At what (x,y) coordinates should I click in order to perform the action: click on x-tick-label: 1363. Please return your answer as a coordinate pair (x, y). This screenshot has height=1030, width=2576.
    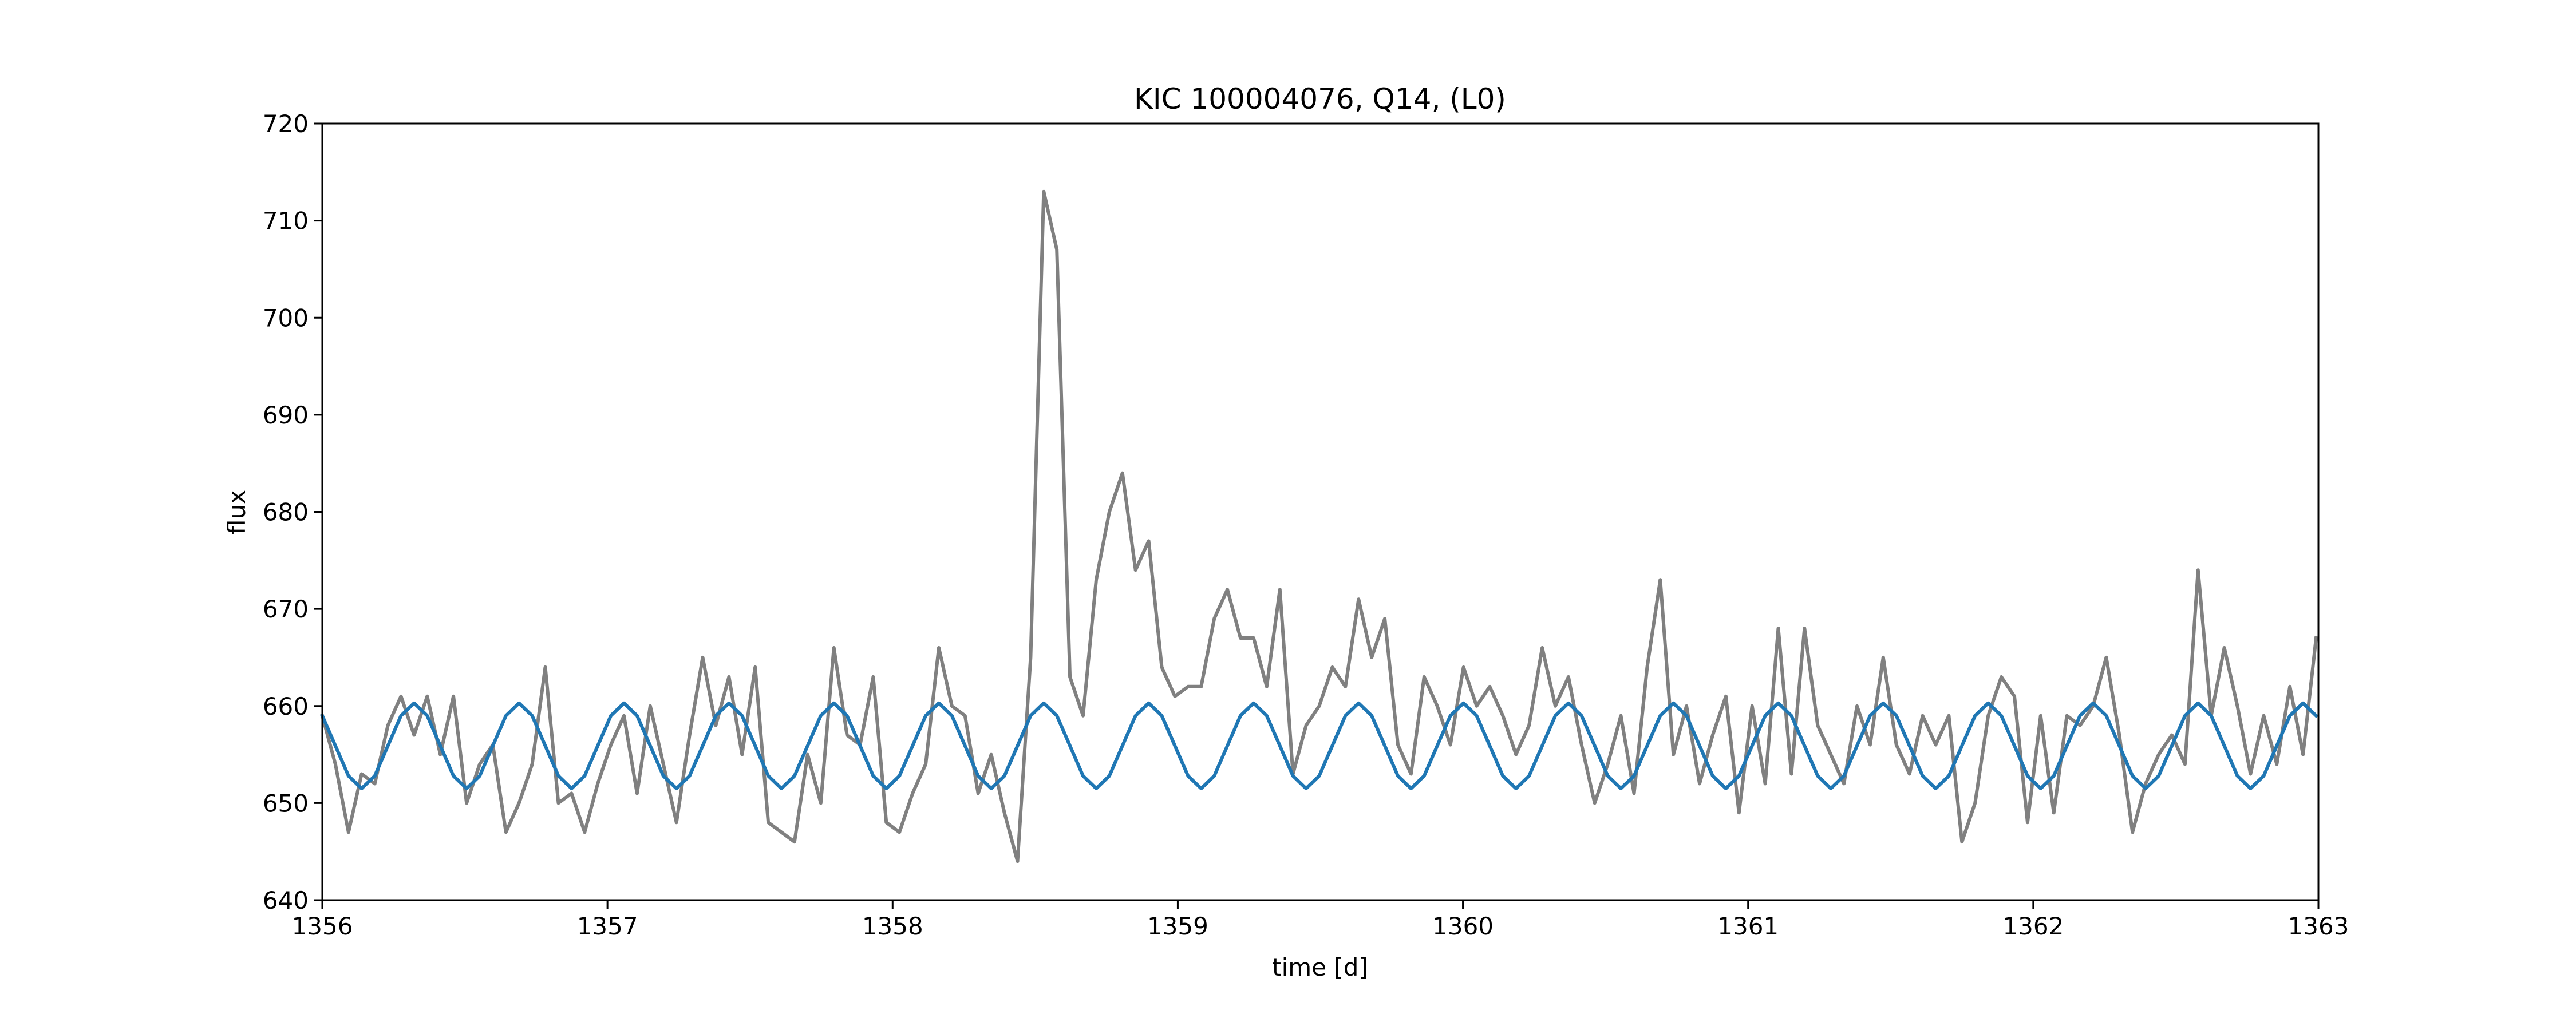
    Looking at the image, I should click on (2318, 926).